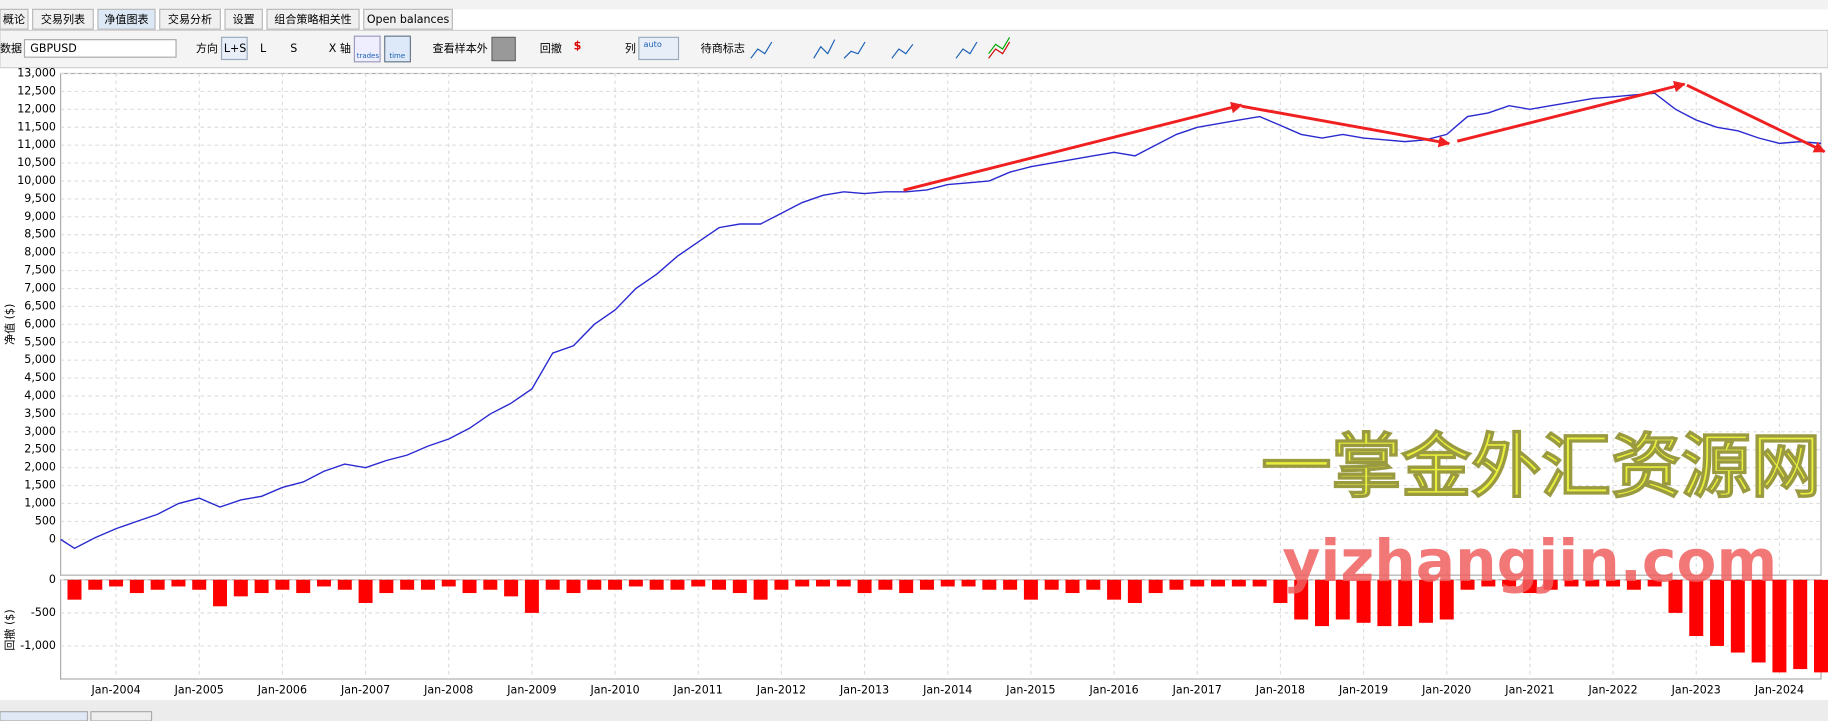 The height and width of the screenshot is (721, 1828). Describe the element at coordinates (1541, 466) in the screenshot. I see `watermark-title: 一掌金外汇资源网` at that location.